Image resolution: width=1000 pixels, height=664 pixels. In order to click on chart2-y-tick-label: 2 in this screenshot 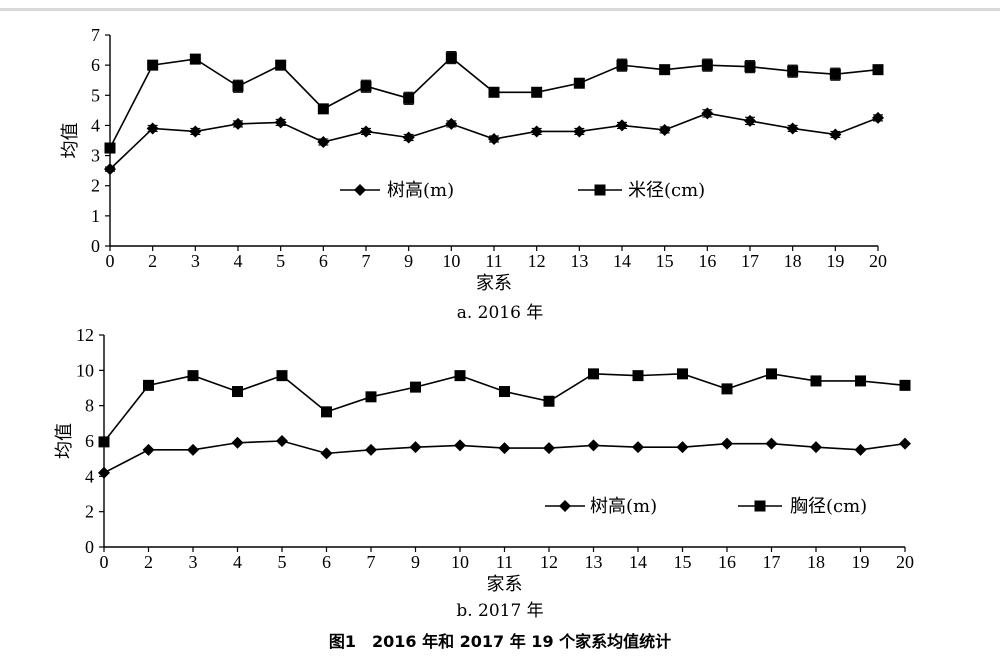, I will do `click(89, 512)`.